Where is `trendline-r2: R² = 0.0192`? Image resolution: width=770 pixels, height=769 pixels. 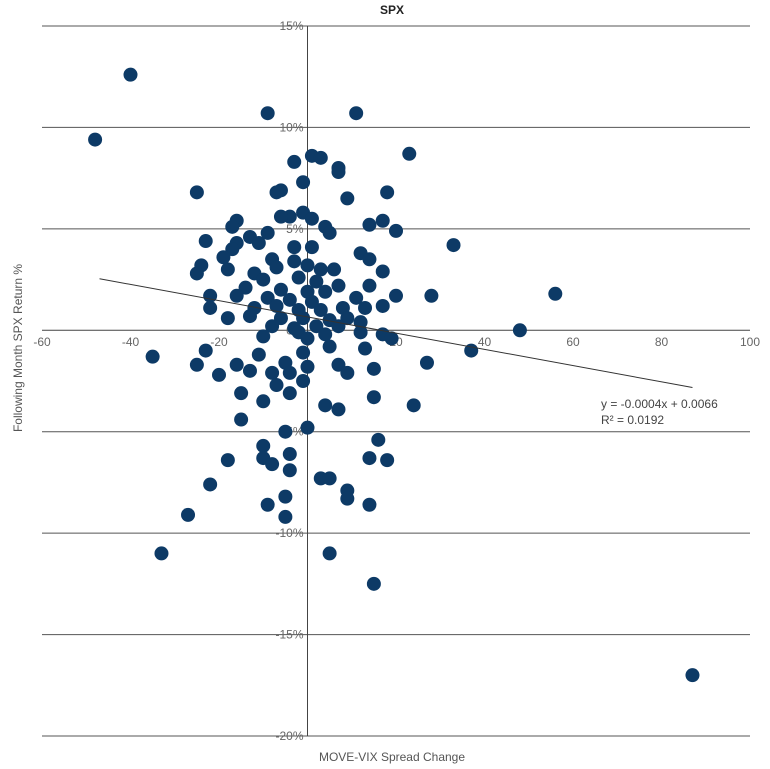 trendline-r2: R² = 0.0192 is located at coordinates (632, 420).